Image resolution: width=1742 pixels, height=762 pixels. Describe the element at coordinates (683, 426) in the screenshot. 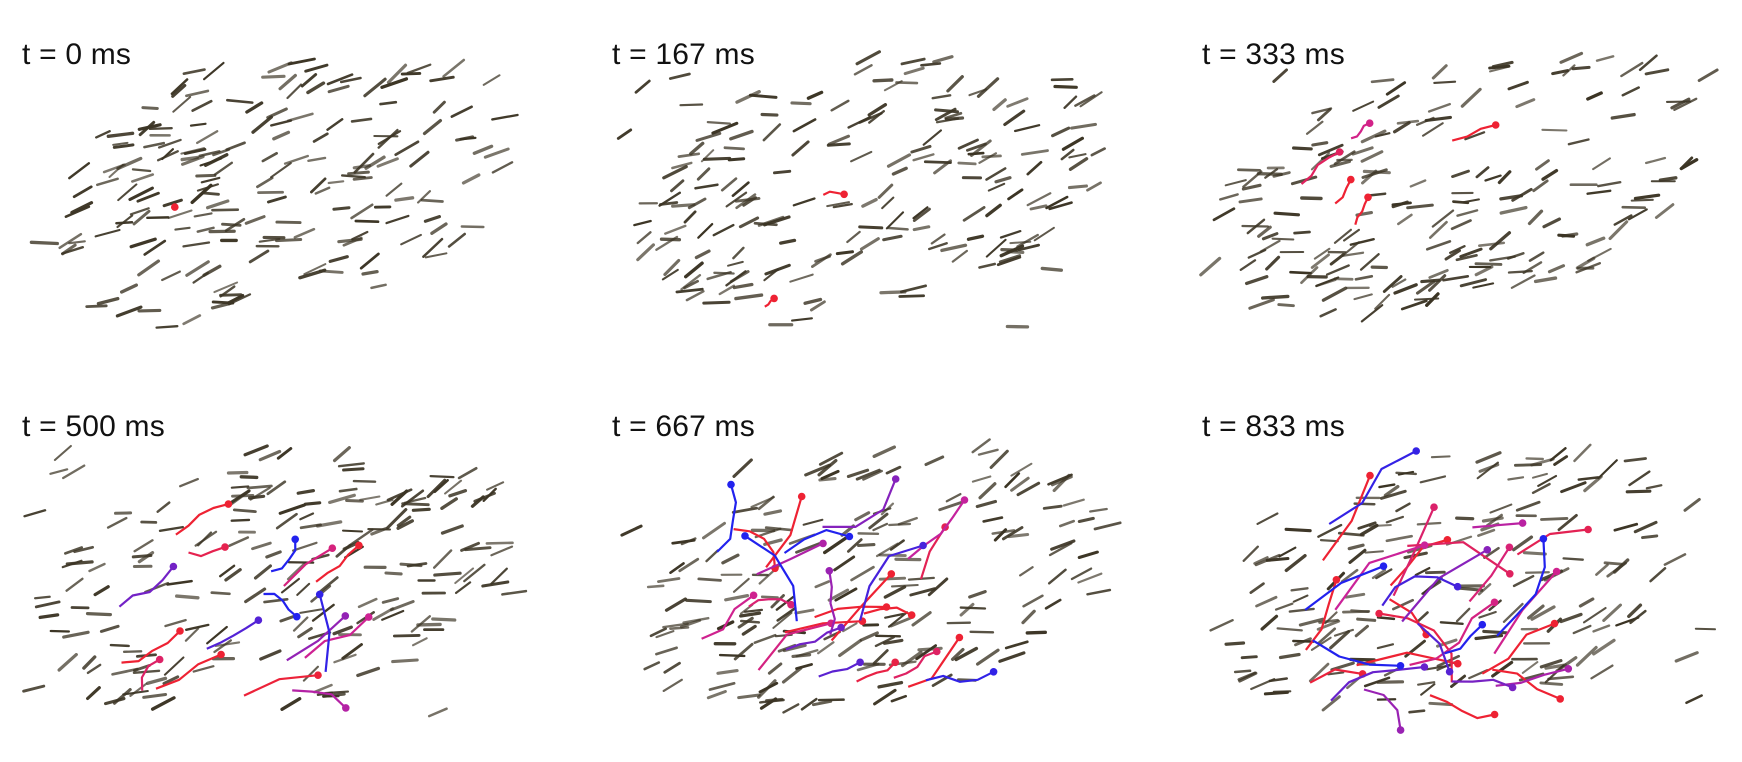

I see `time-label: t = 667 ms` at that location.